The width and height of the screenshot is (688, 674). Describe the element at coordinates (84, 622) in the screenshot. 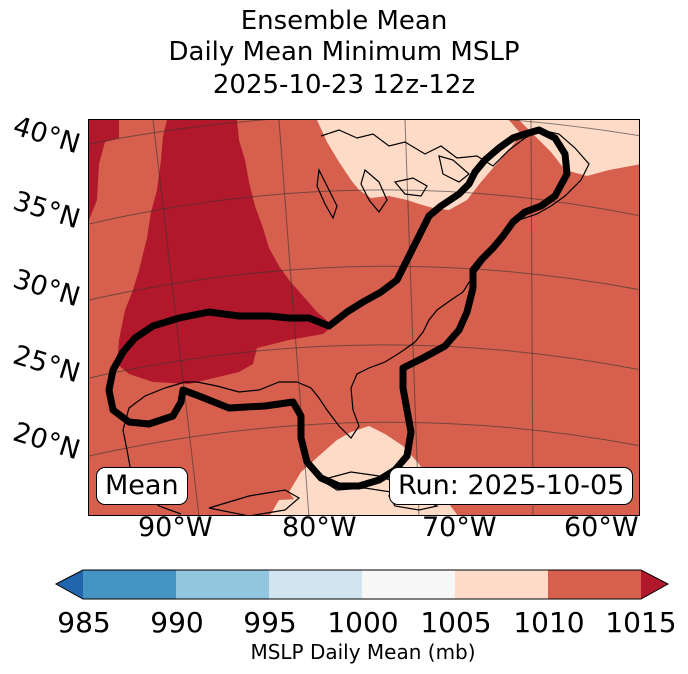

I see `colorbar-tick-985: 985` at that location.